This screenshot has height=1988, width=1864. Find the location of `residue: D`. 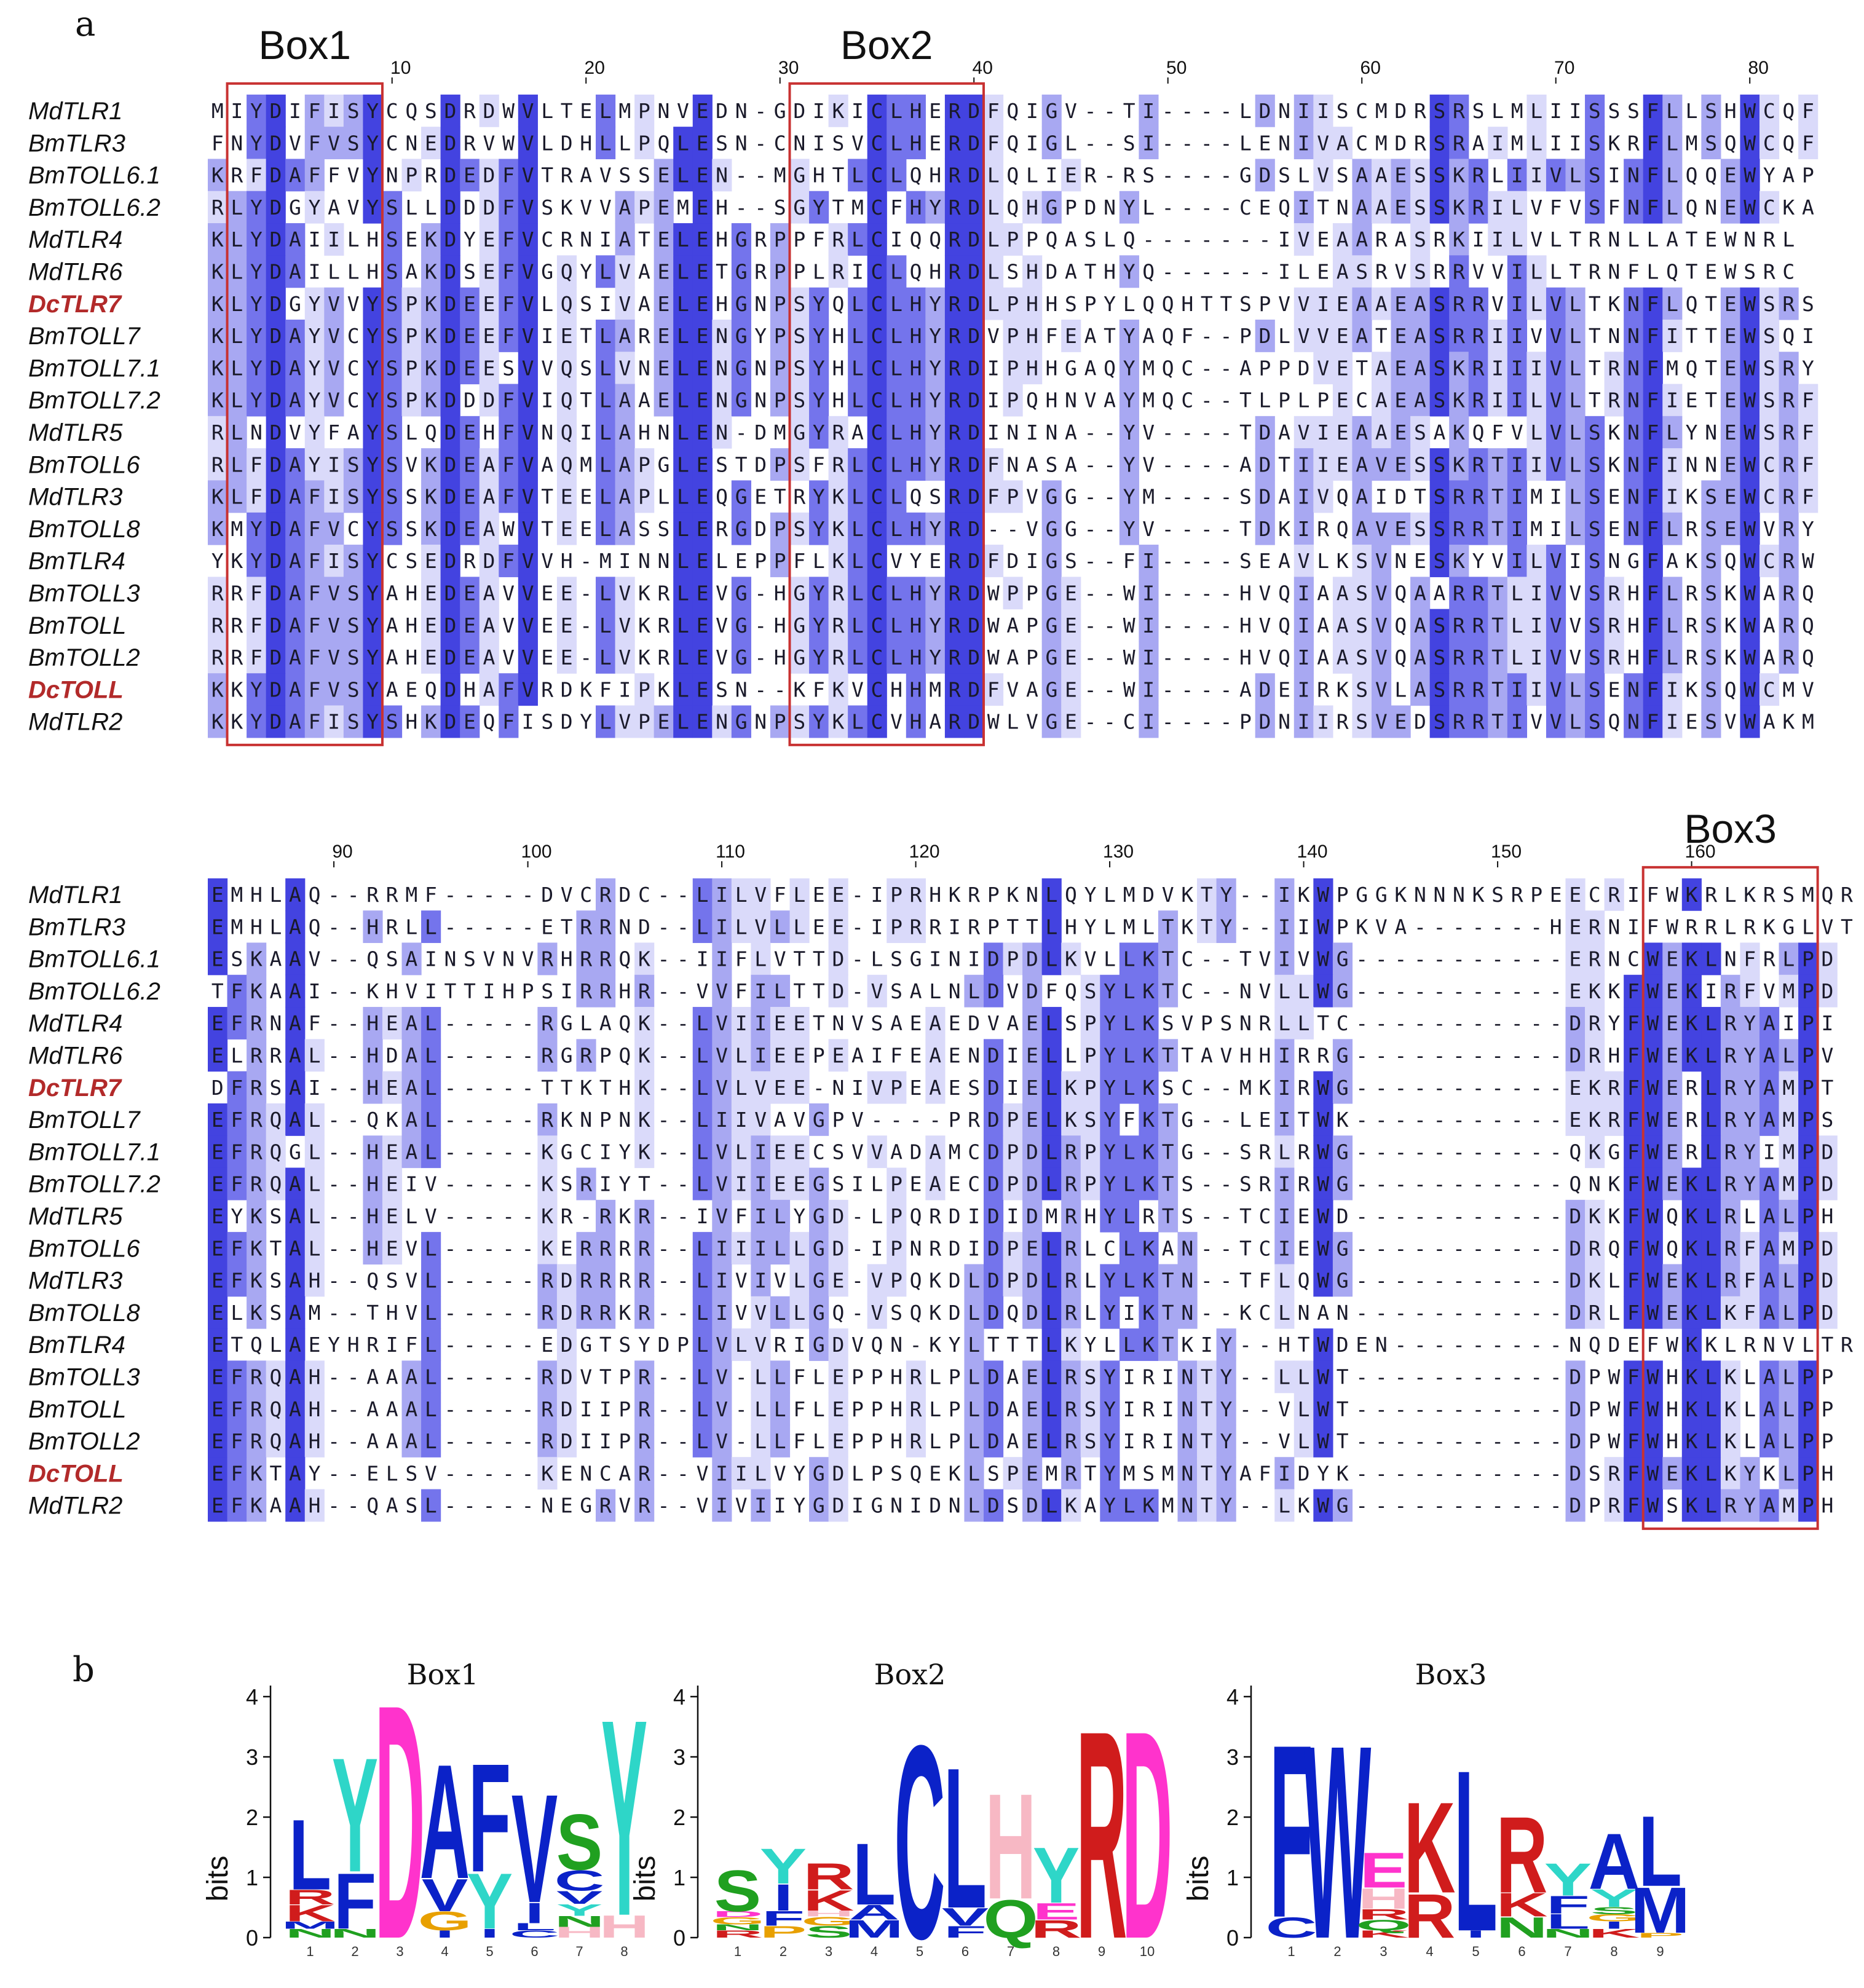

residue: D is located at coordinates (275, 593).